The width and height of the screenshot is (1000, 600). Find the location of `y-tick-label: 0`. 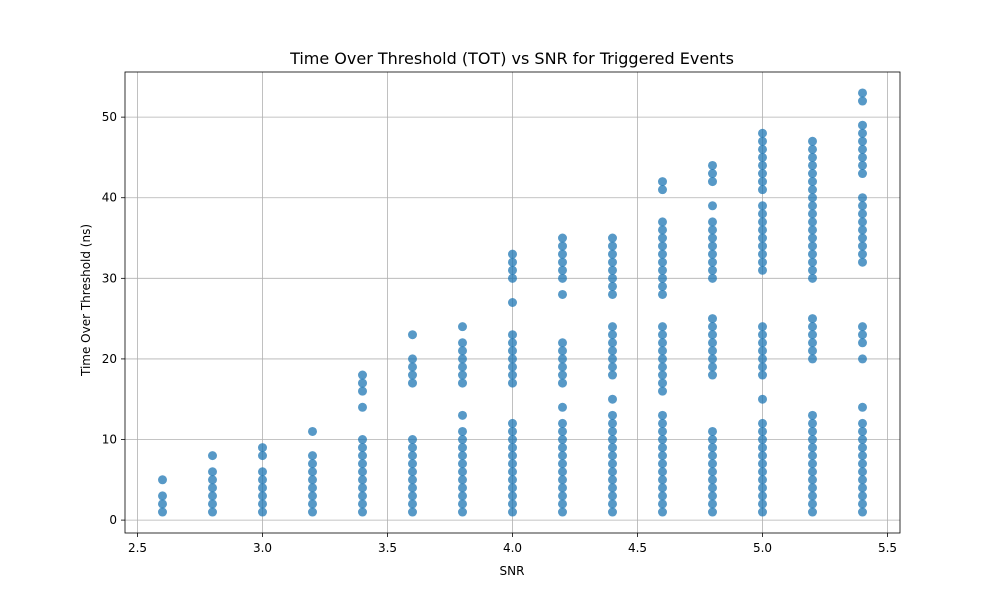

y-tick-label: 0 is located at coordinates (113, 520).